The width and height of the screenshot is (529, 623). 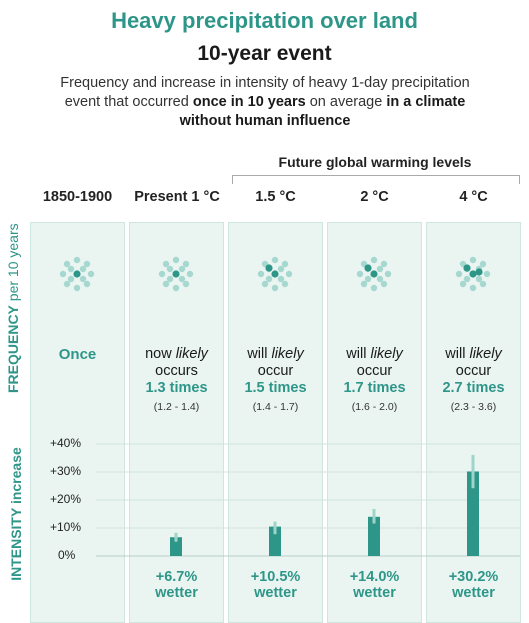 What do you see at coordinates (473, 577) in the screenshot?
I see `wetter-value: +30.2%` at bounding box center [473, 577].